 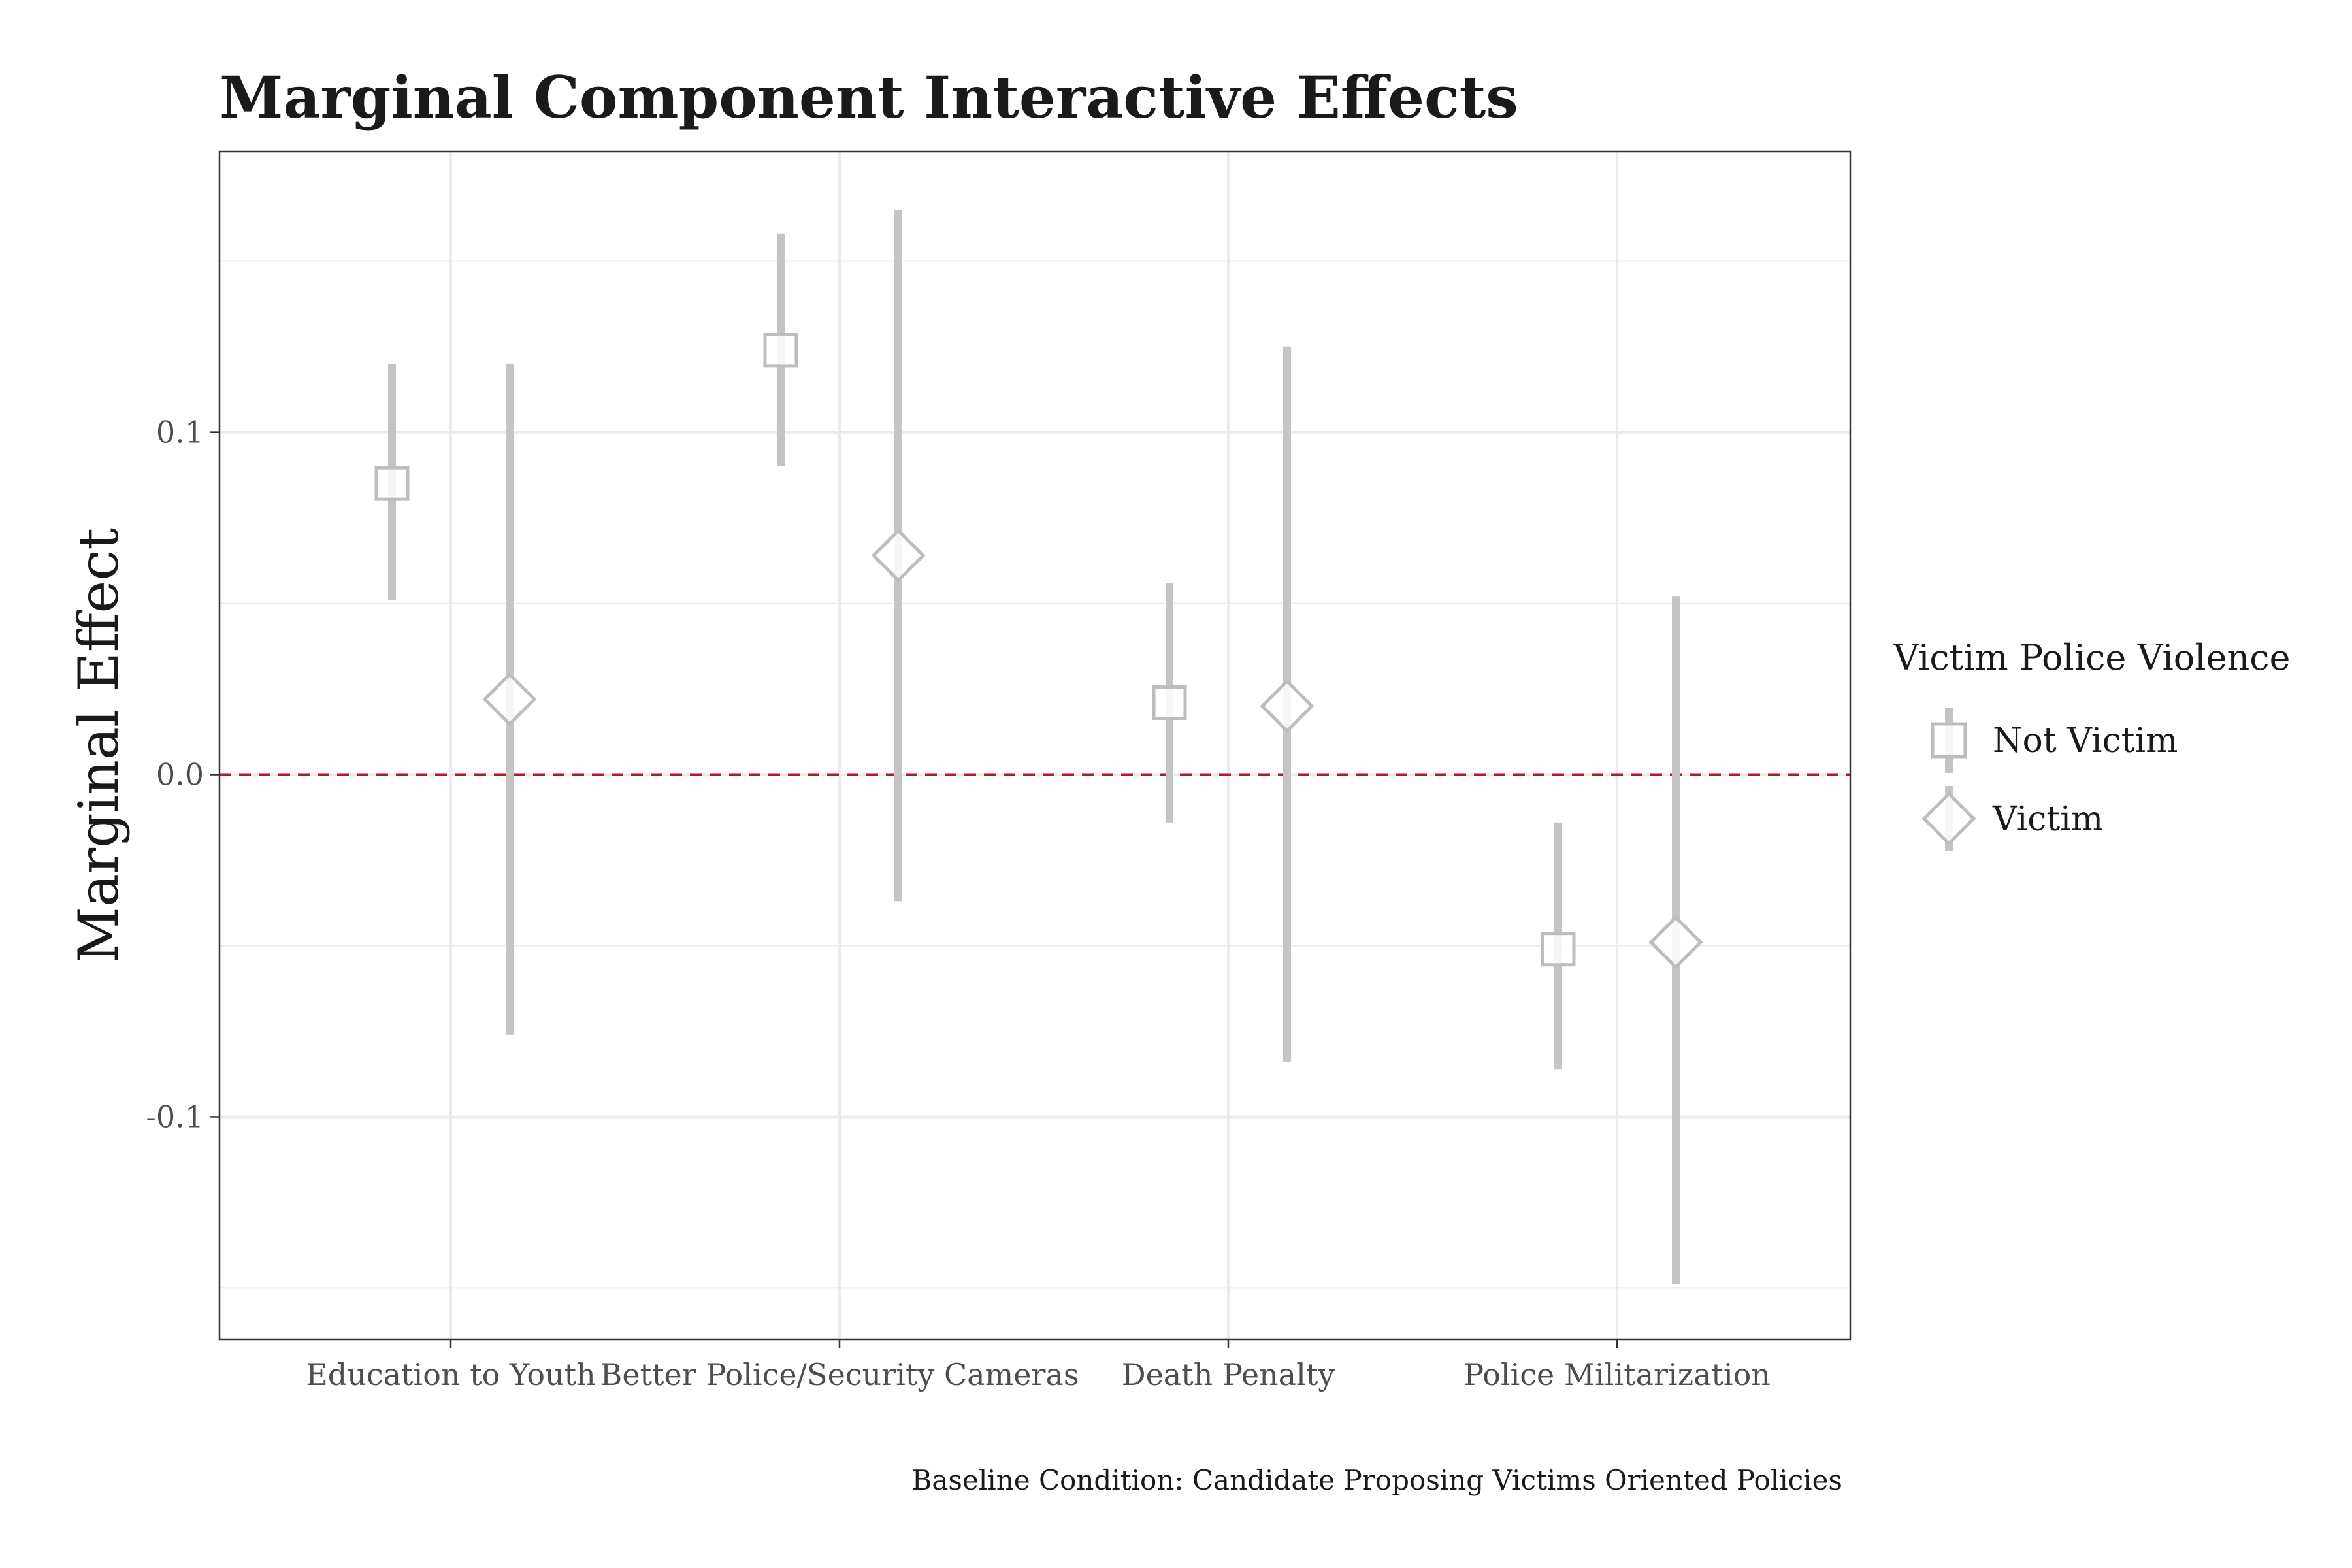 What do you see at coordinates (175, 1116) in the screenshot?
I see `y-tick-label-0: -0.1` at bounding box center [175, 1116].